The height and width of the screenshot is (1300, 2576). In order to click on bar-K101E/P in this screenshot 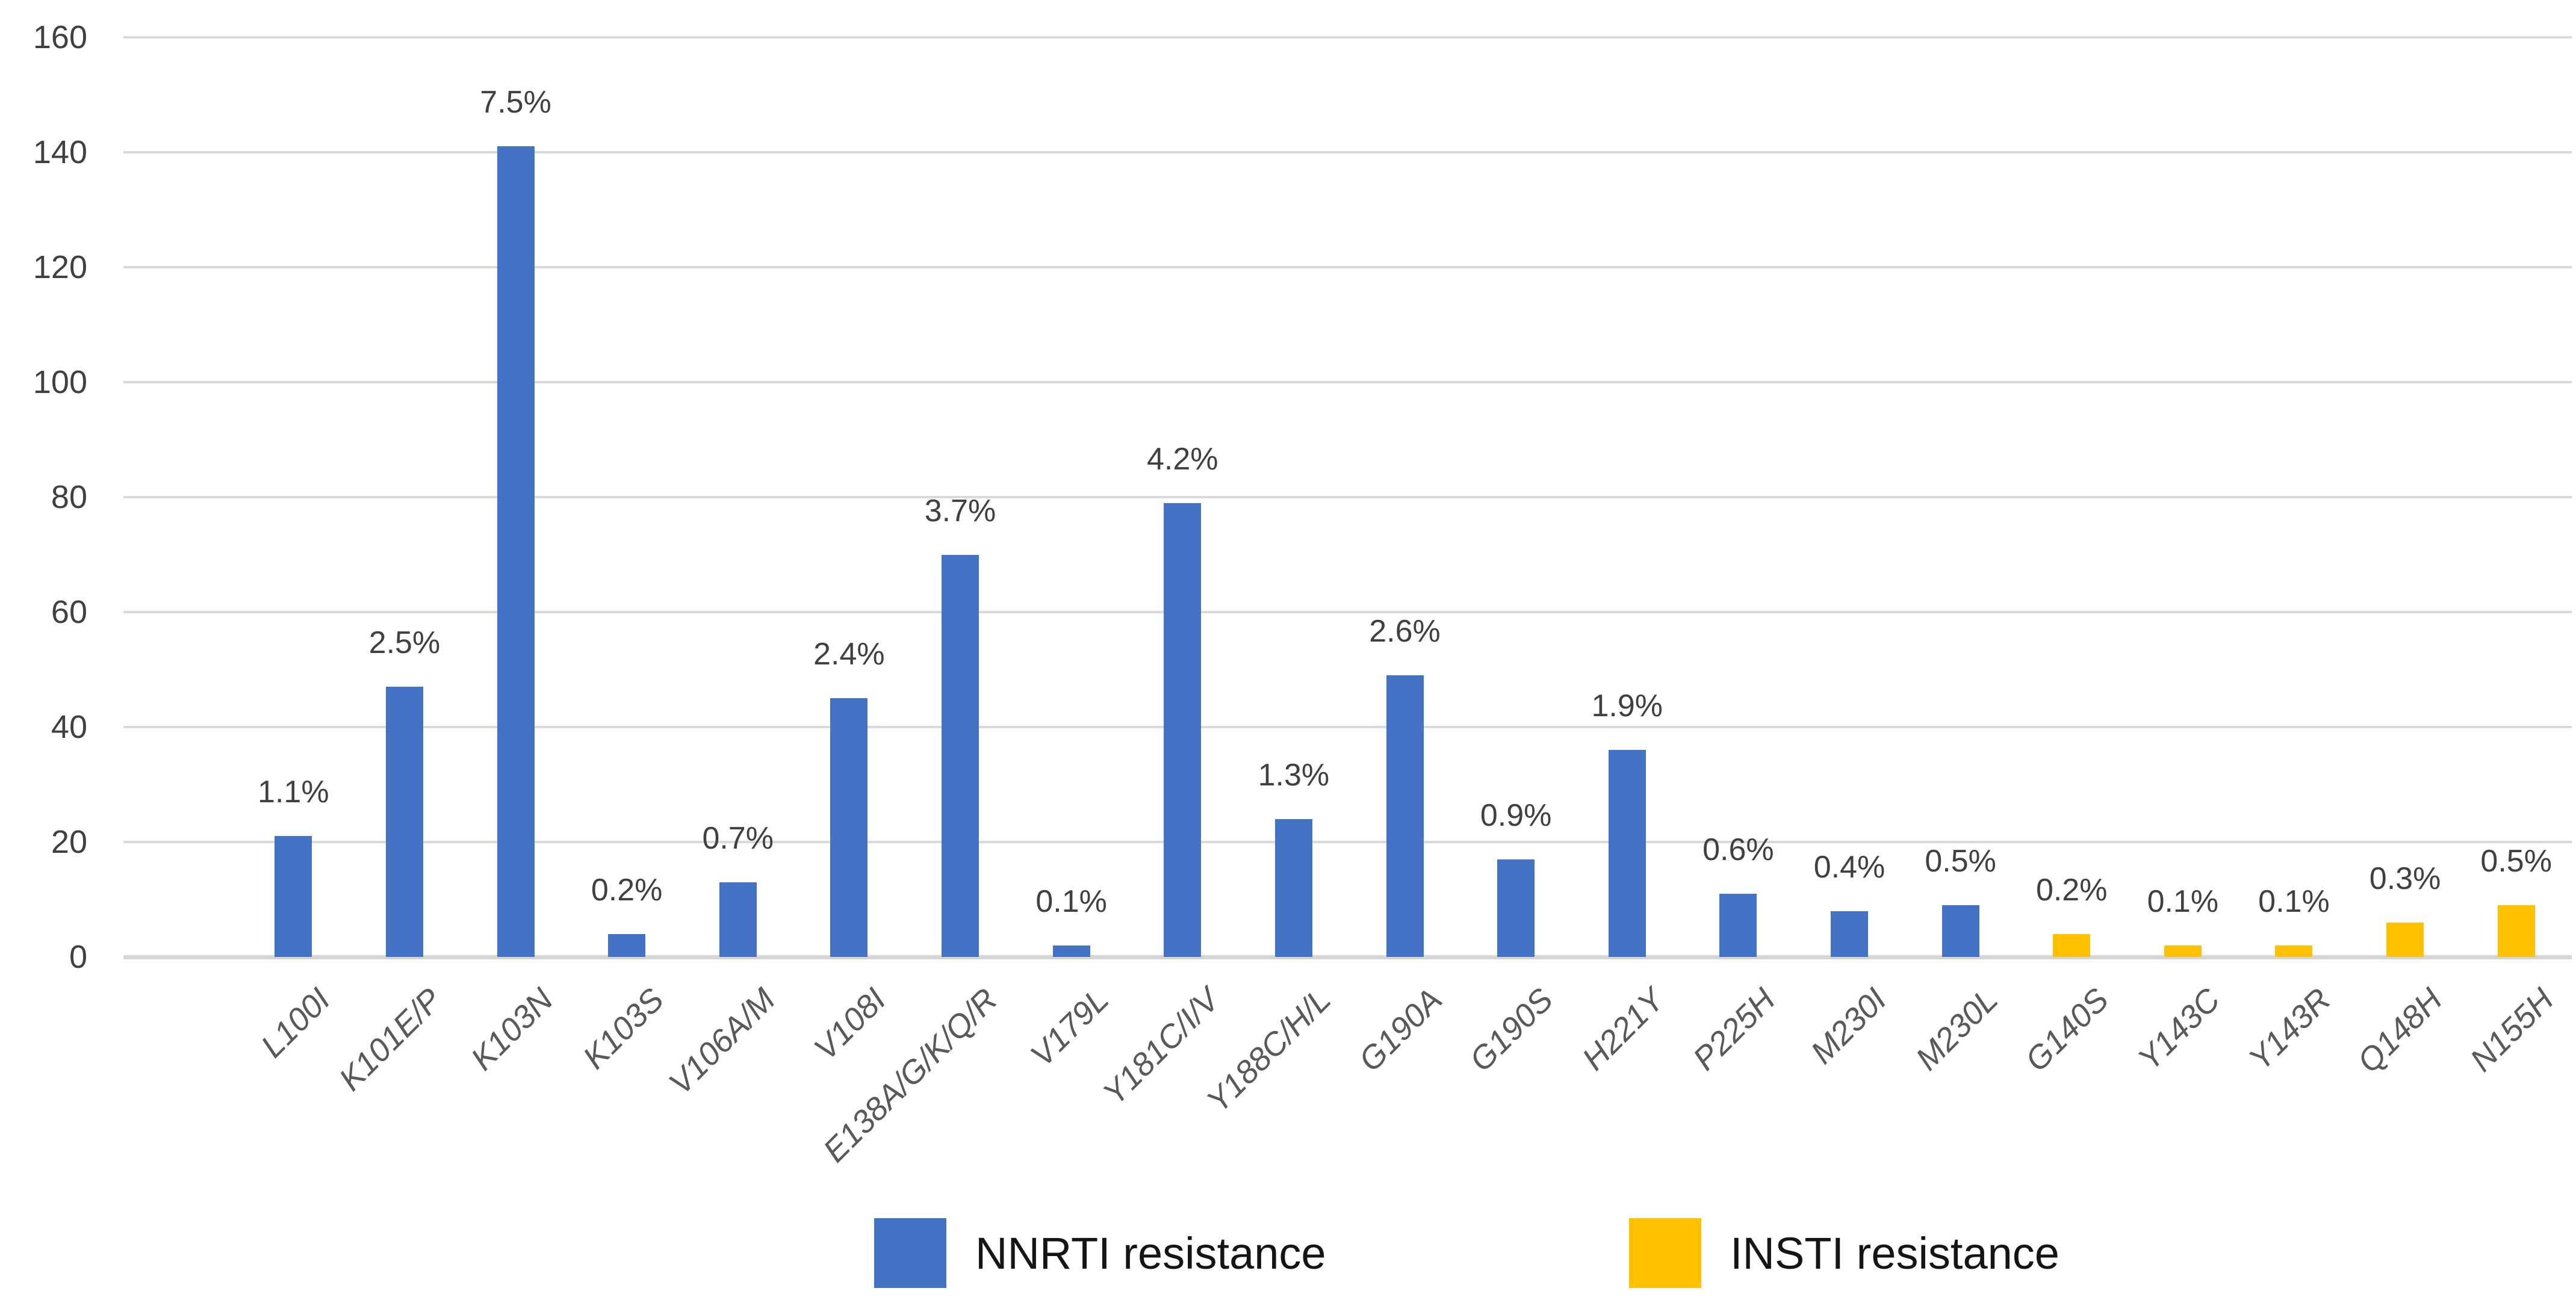, I will do `click(404, 822)`.